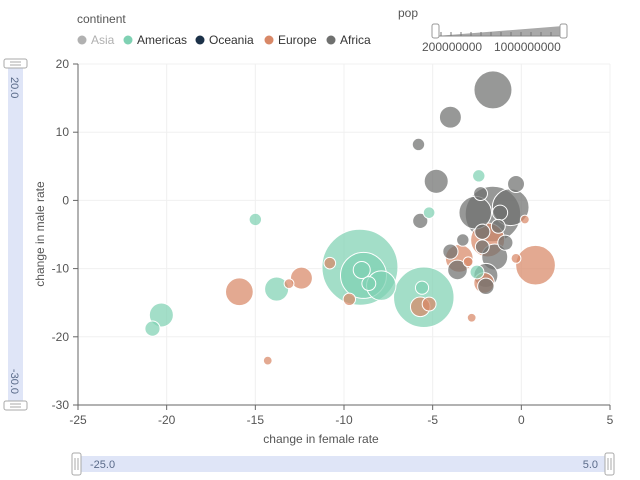 The width and height of the screenshot is (640, 480). Describe the element at coordinates (609, 464) in the screenshot. I see `x-slider-right-handle` at that location.